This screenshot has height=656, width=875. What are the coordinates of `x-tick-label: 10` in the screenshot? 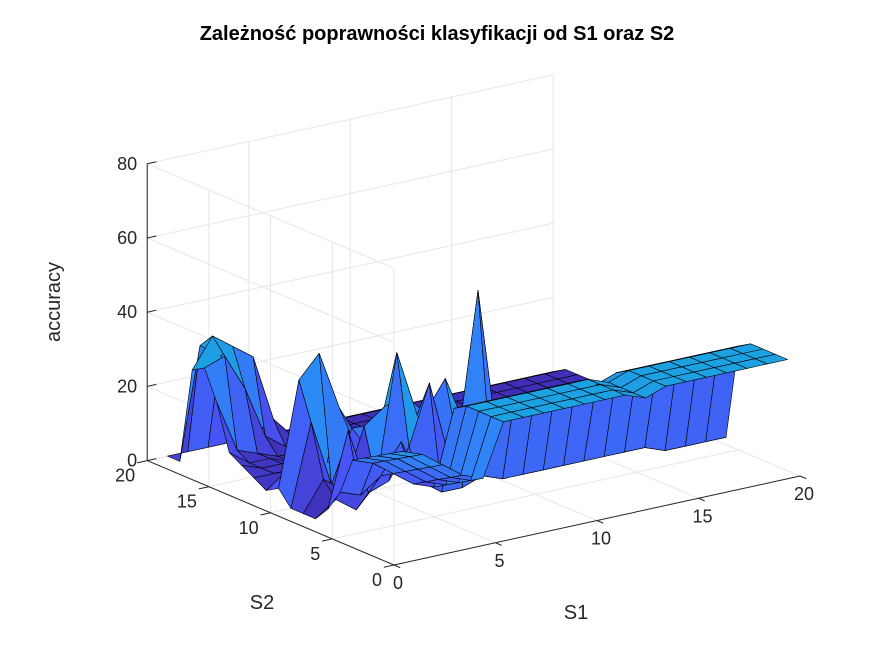 It's located at (601, 539).